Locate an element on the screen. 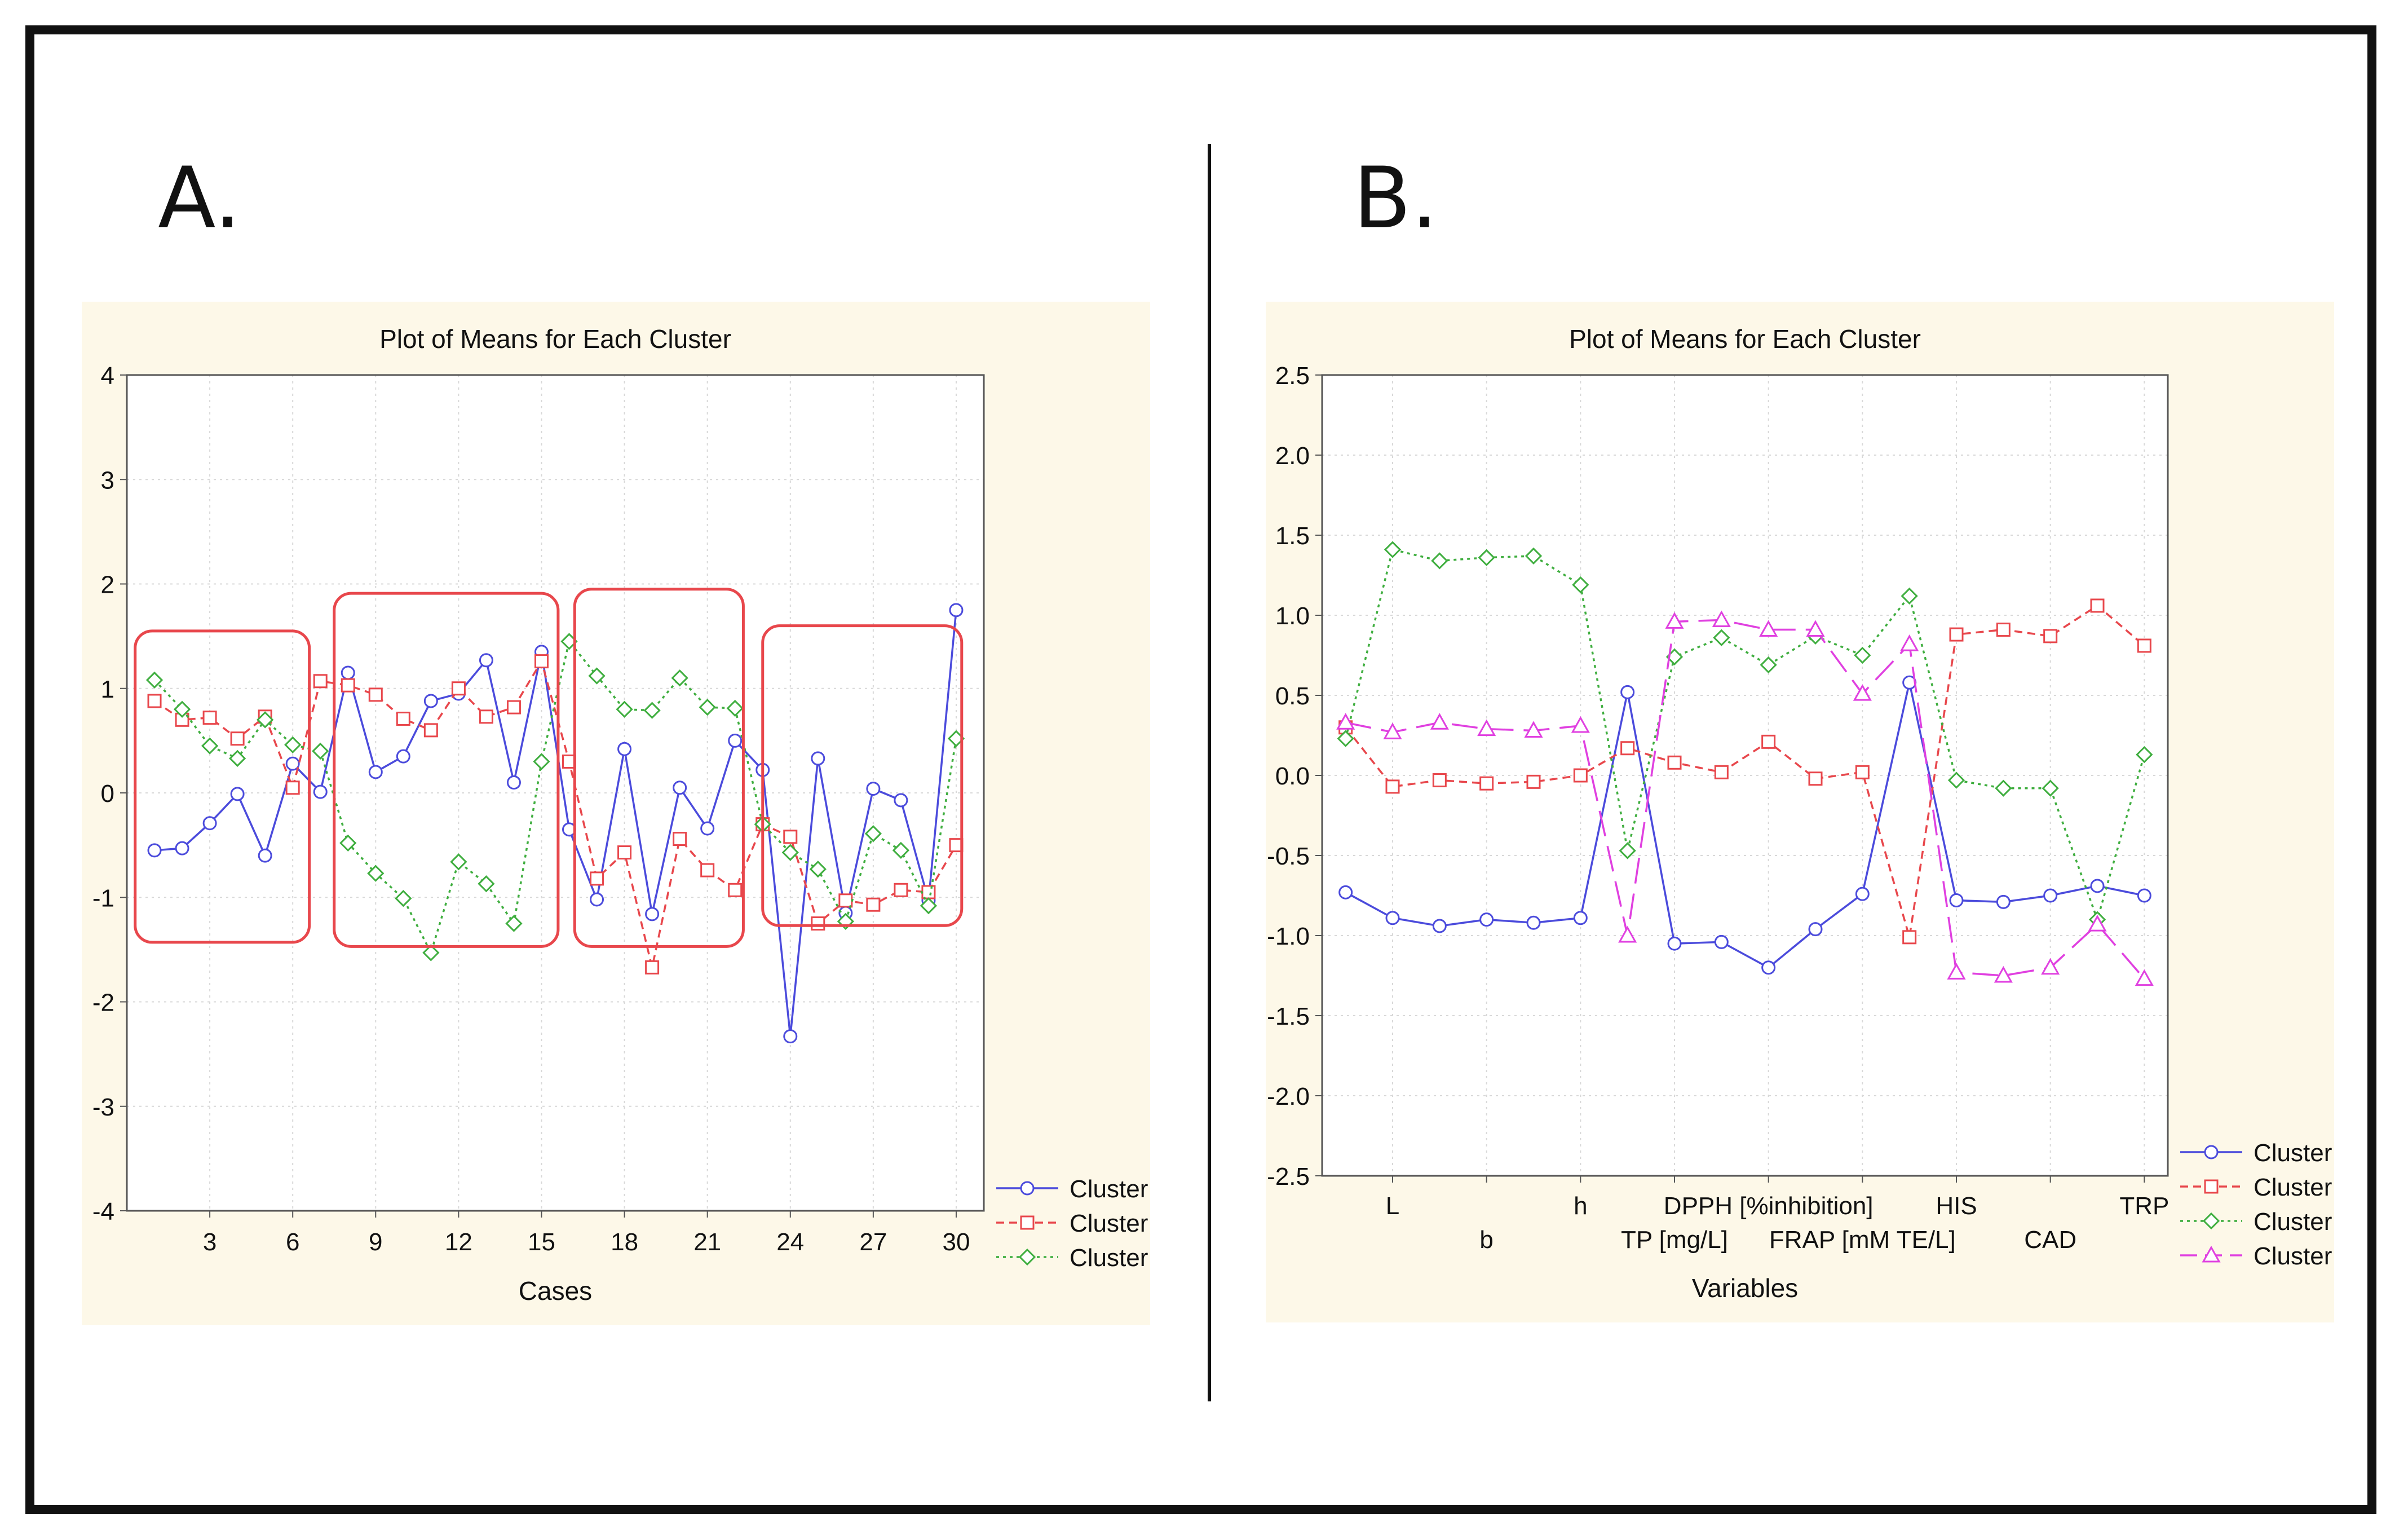  chart-b-x-tick-label: CAD is located at coordinates (2050, 1240).